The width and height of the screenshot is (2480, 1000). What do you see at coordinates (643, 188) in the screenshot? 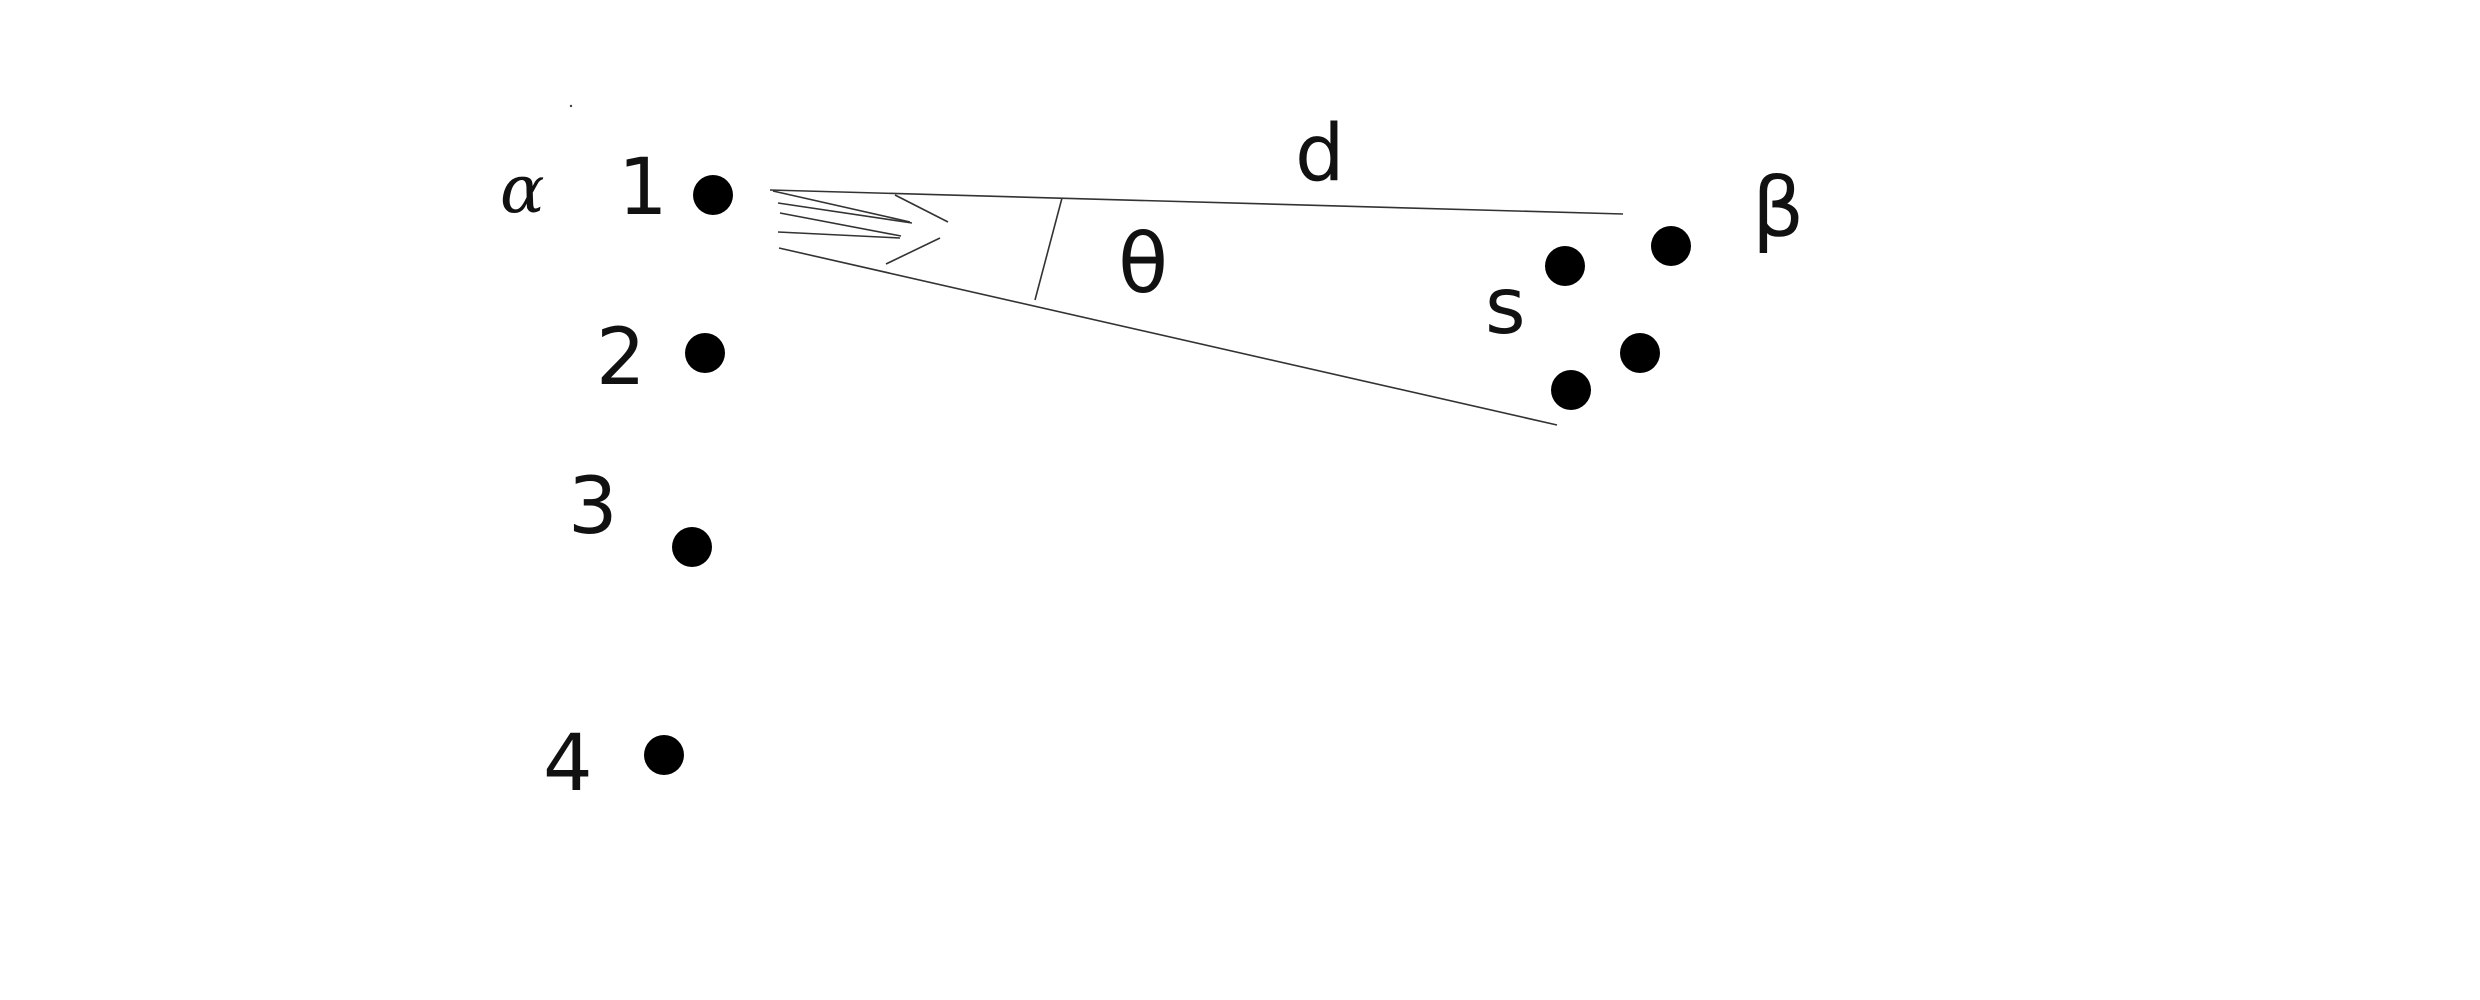
I see `point-1-label: 1` at bounding box center [643, 188].